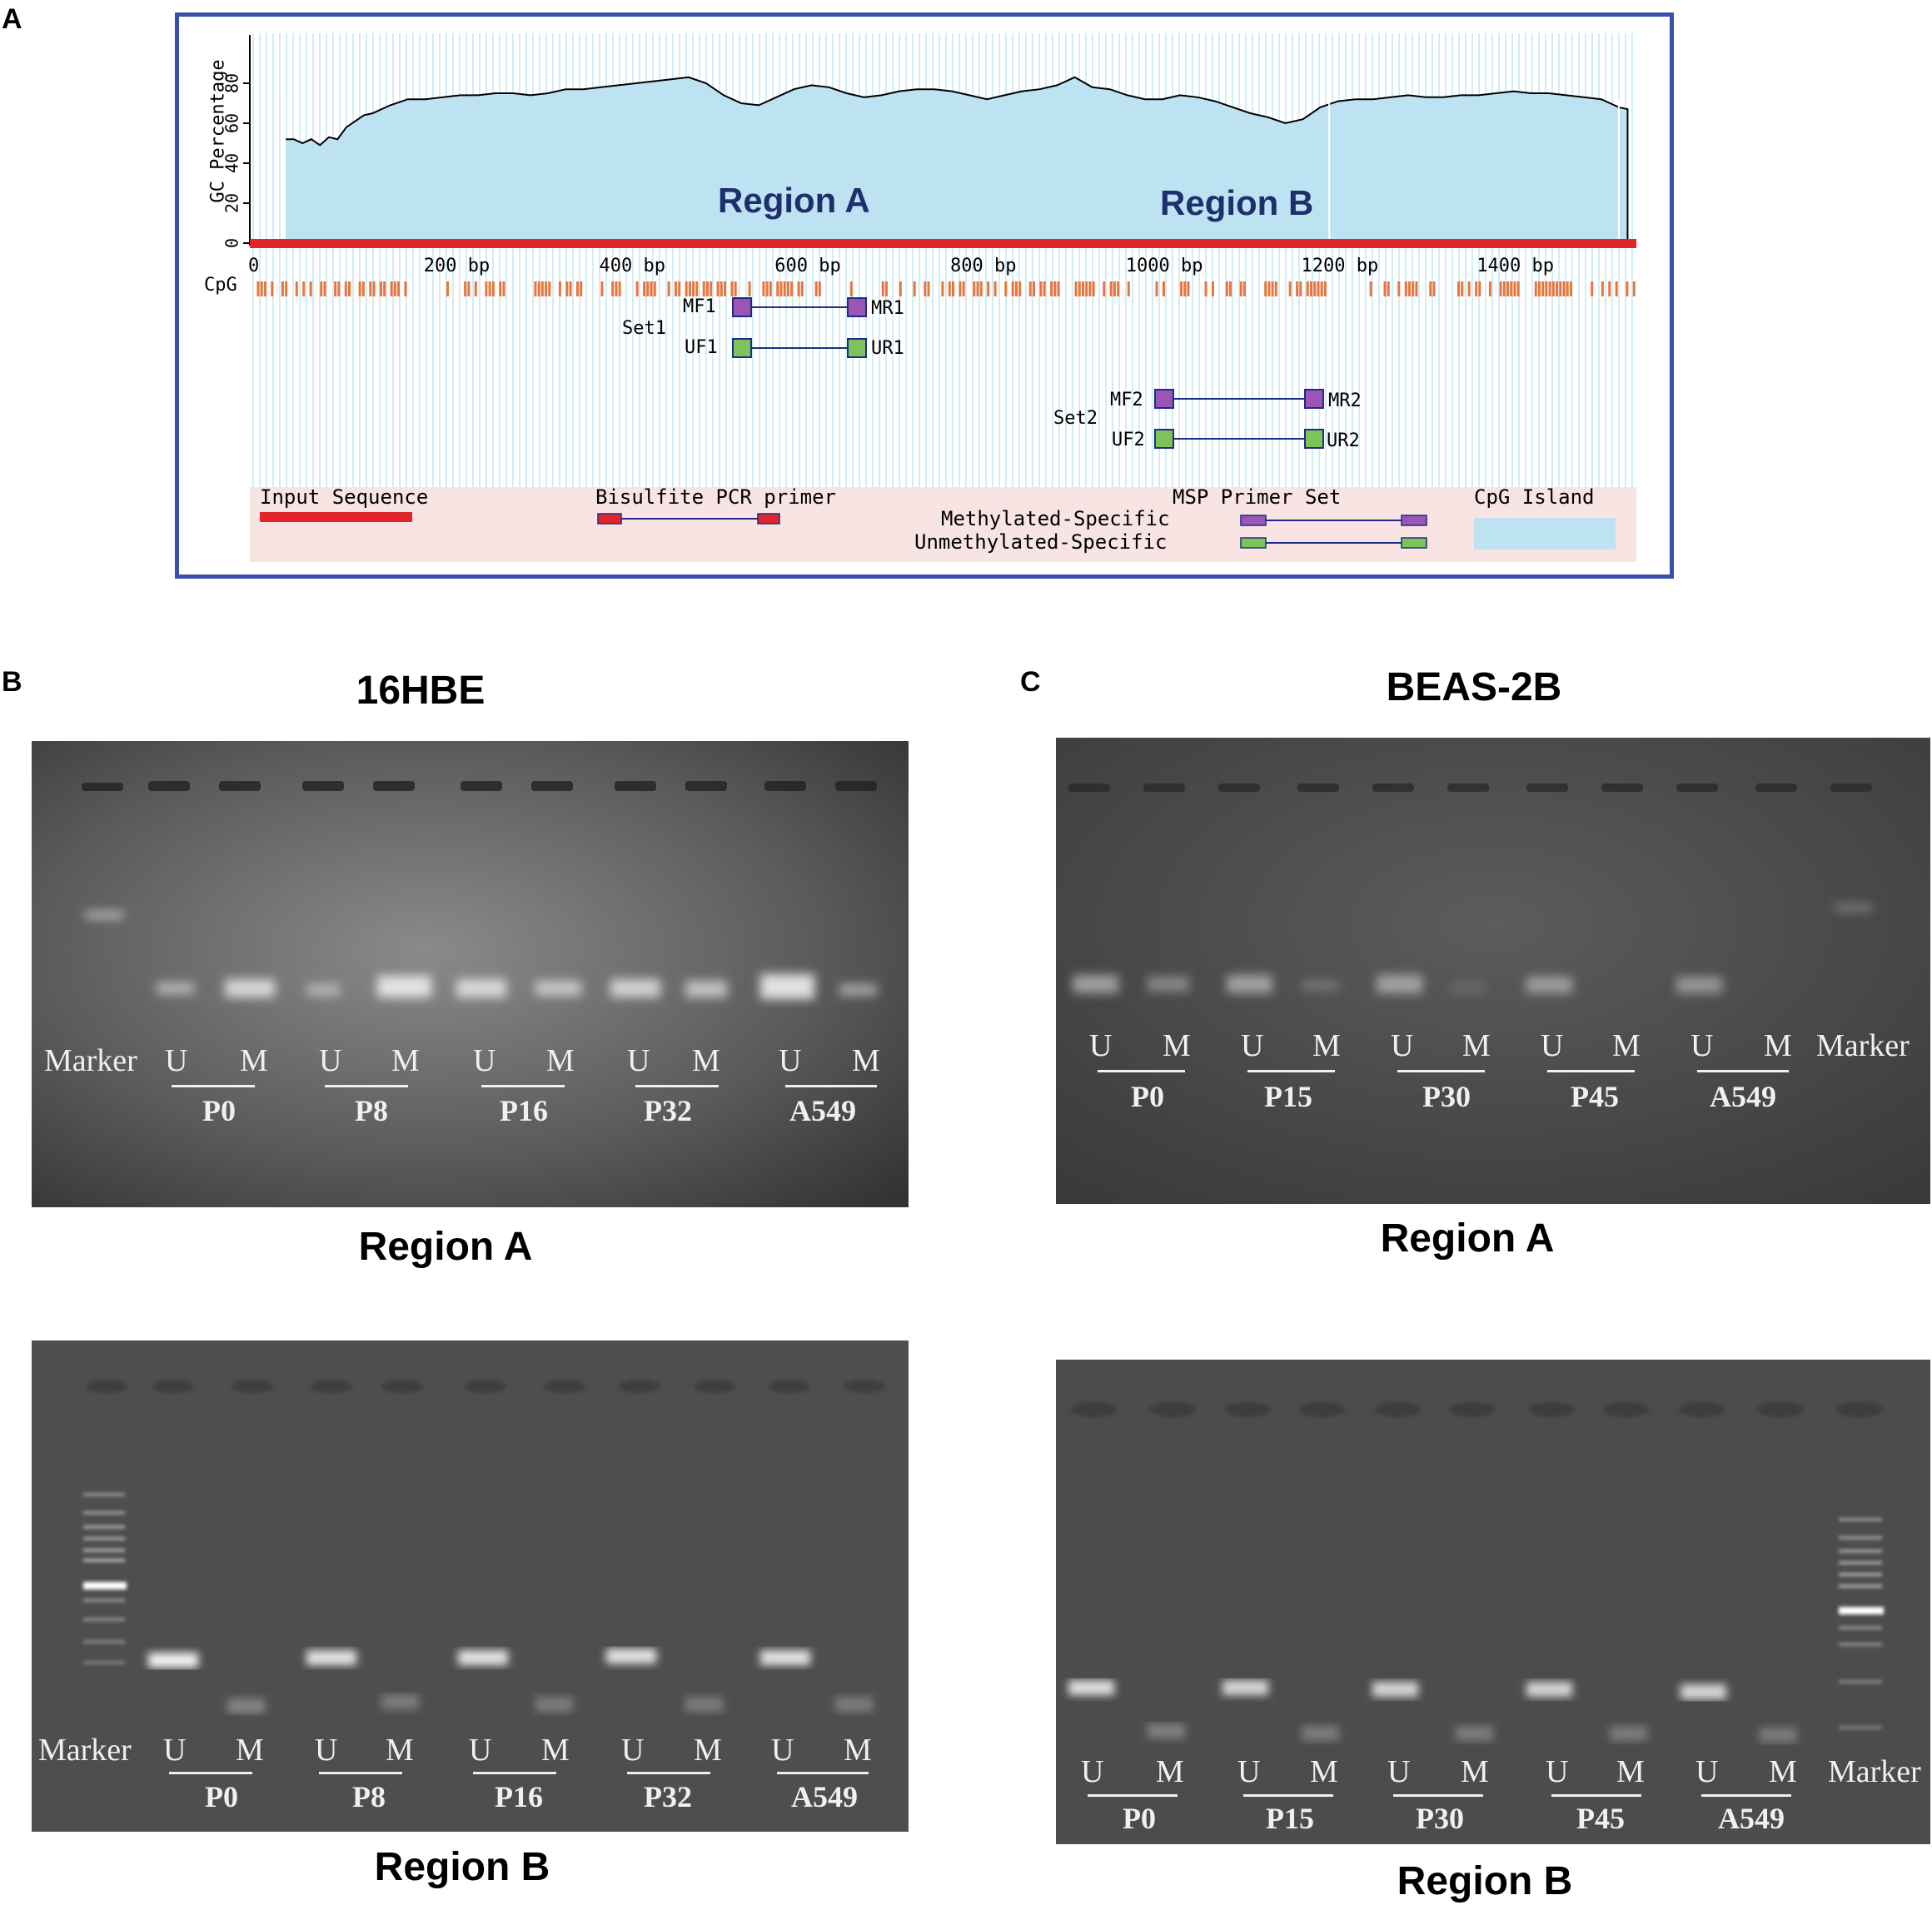 The height and width of the screenshot is (1910, 1932). What do you see at coordinates (956, 160) in the screenshot?
I see `gc-area` at bounding box center [956, 160].